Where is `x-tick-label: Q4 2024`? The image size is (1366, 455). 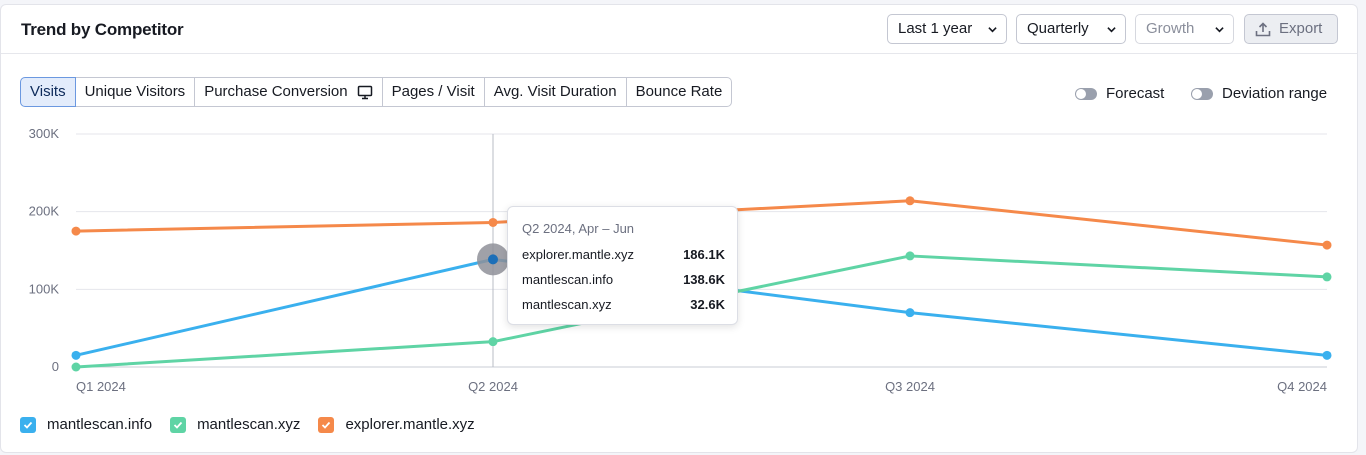
x-tick-label: Q4 2024 is located at coordinates (1302, 386).